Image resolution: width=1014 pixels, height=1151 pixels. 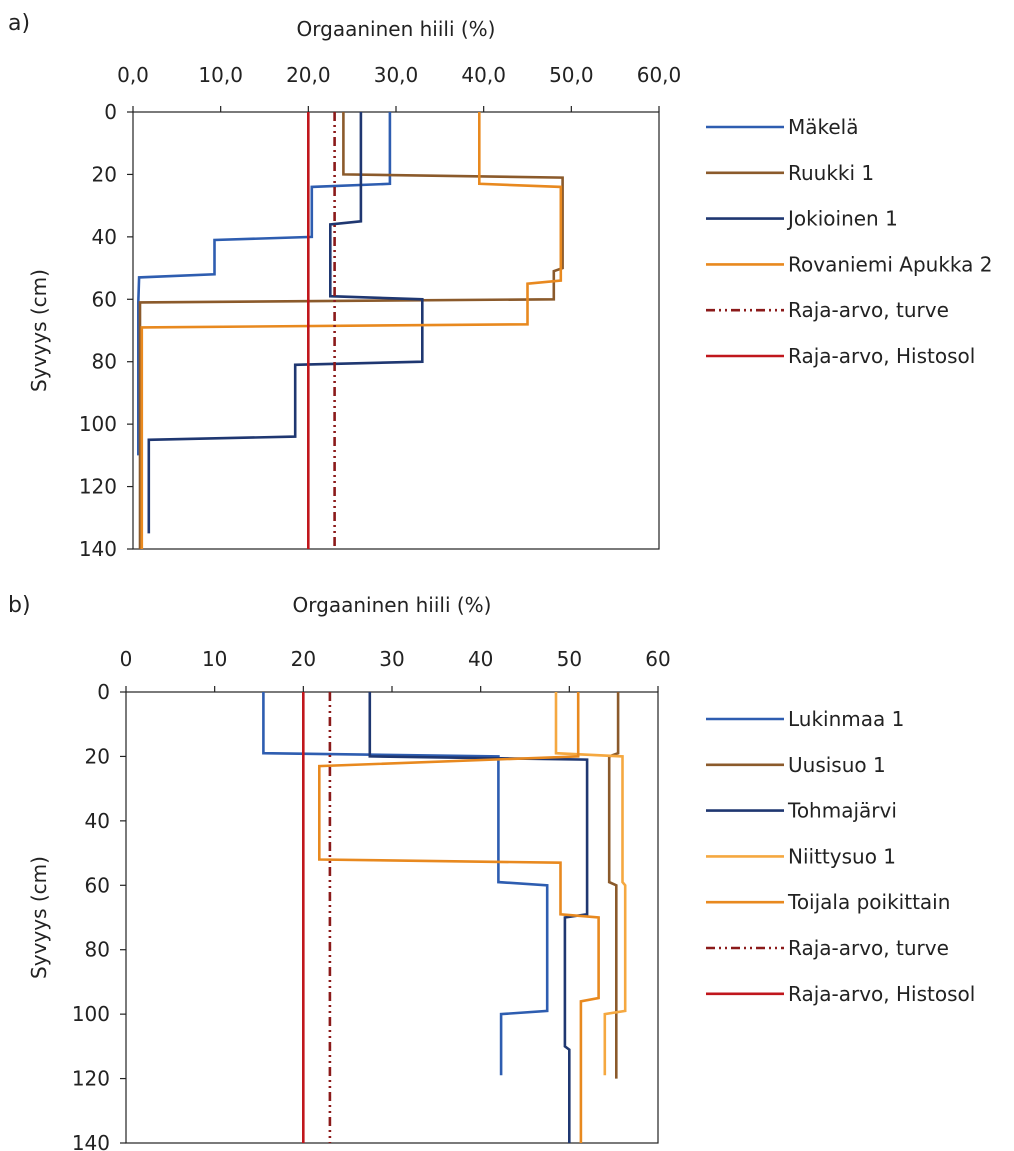 What do you see at coordinates (126, 659) in the screenshot?
I see `x-tick-label: 0` at bounding box center [126, 659].